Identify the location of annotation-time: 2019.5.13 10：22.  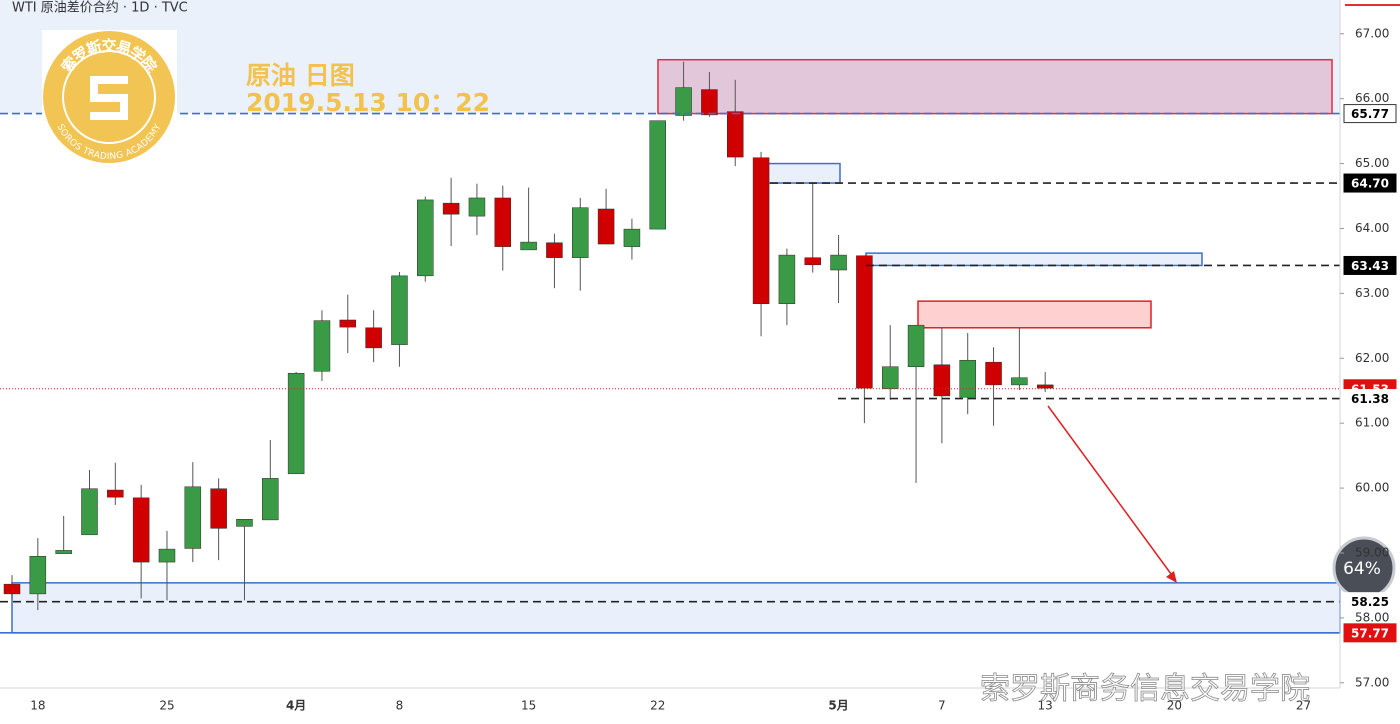
(368, 102).